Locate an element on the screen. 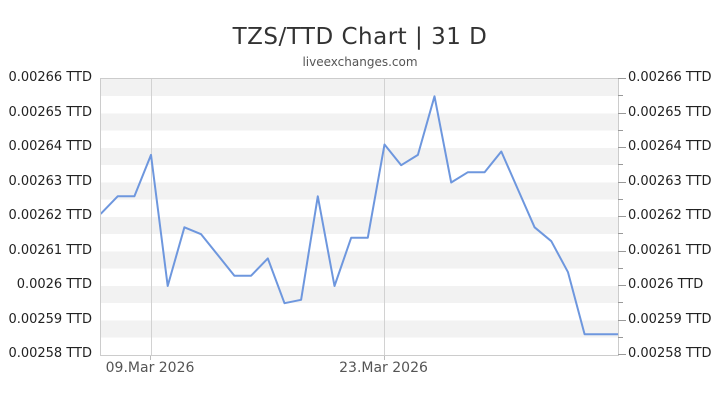 This screenshot has height=405, width=720. y-axis-label-left: 0.00266 TTD is located at coordinates (50, 77).